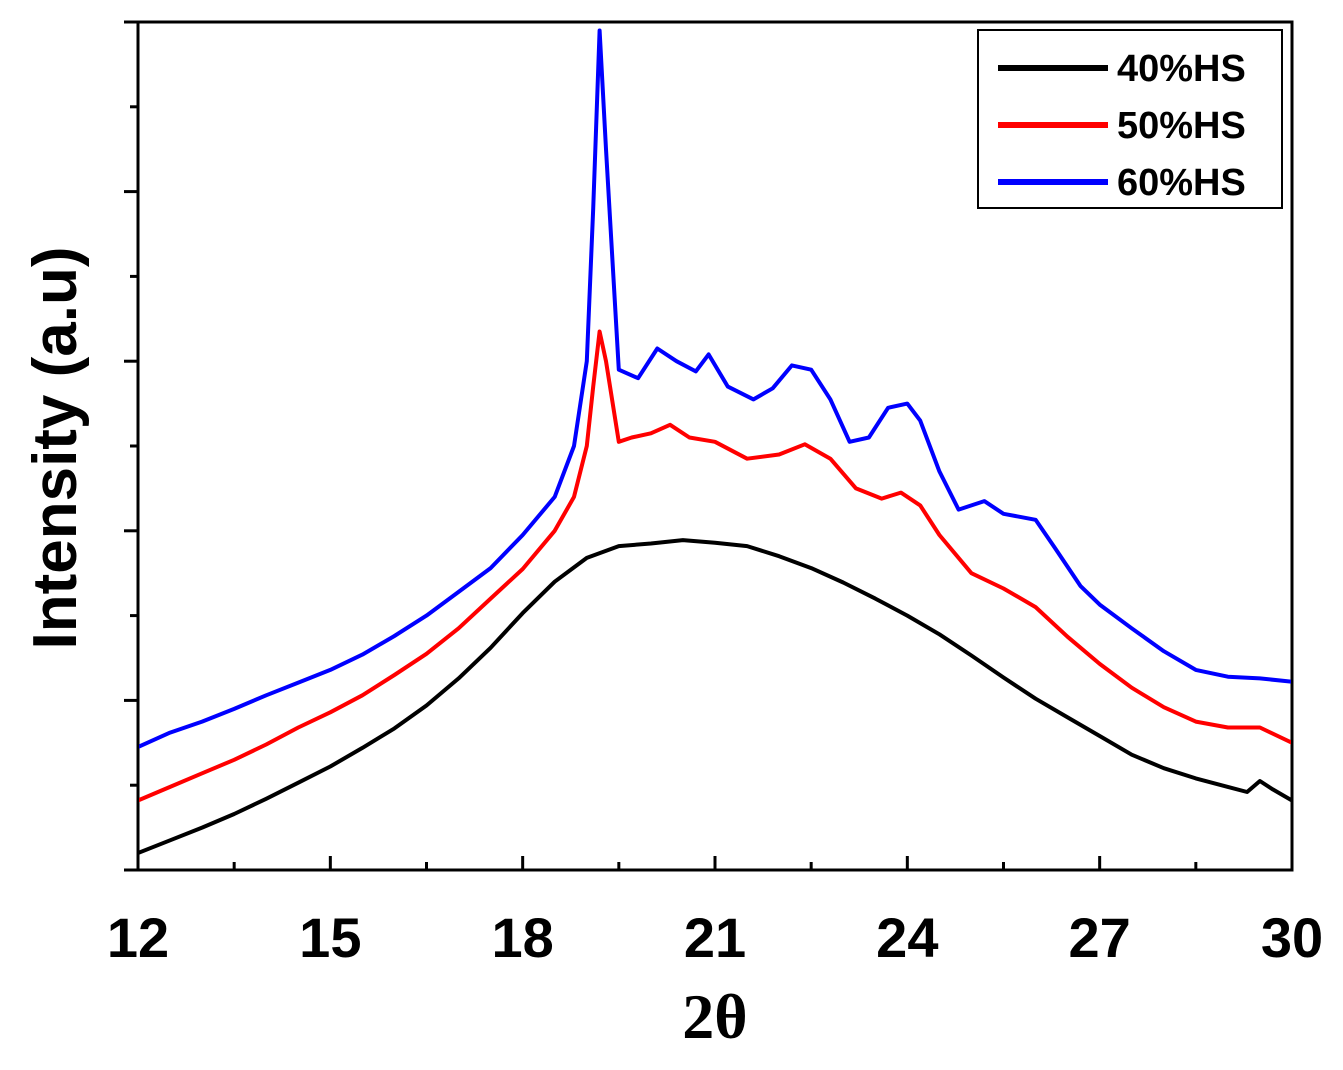 This screenshot has height=1070, width=1343. I want to click on x-tick-label: 15, so click(330, 937).